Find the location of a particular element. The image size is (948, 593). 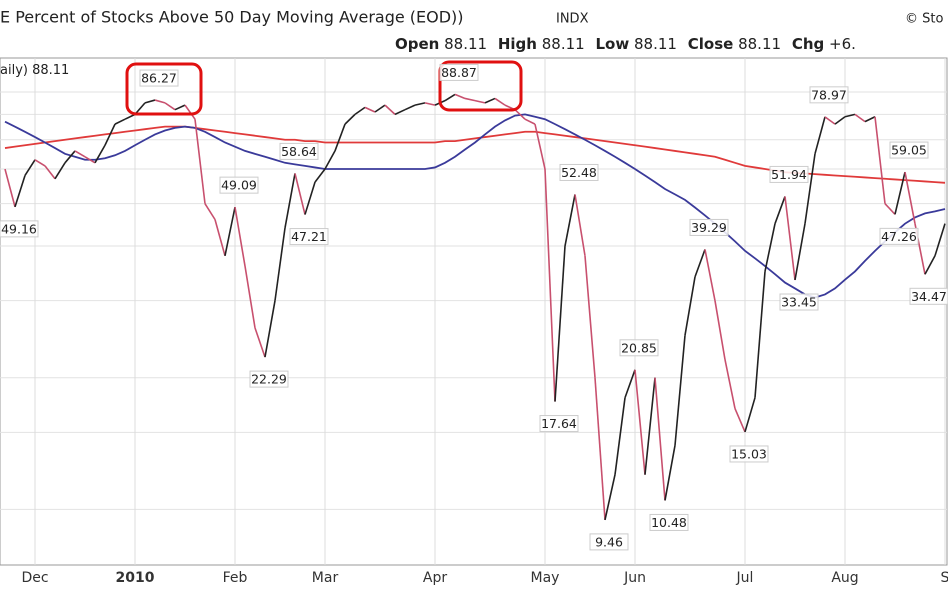

x-tick-label: May is located at coordinates (545, 578).